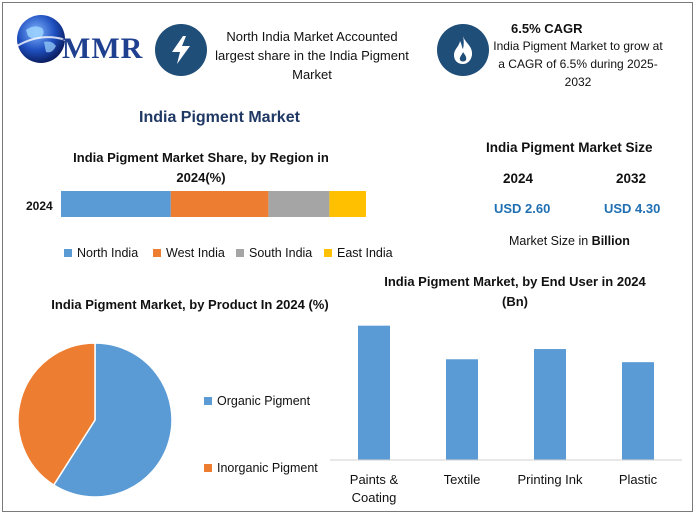  Describe the element at coordinates (281, 253) in the screenshot. I see `legend-label-south: South India` at that location.